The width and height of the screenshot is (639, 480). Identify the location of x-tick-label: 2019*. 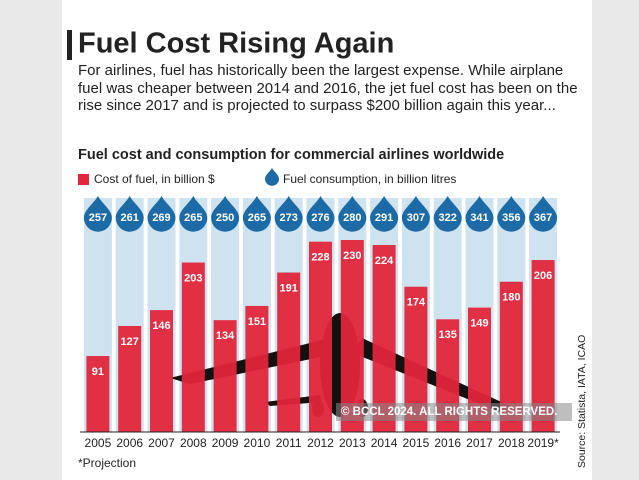
(543, 443).